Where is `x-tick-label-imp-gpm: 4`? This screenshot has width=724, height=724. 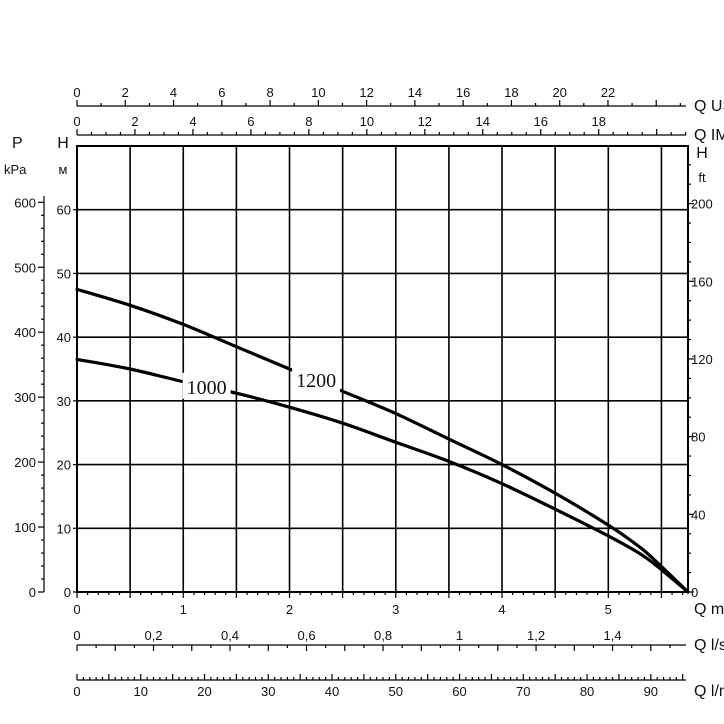 x-tick-label-imp-gpm: 4 is located at coordinates (192, 121).